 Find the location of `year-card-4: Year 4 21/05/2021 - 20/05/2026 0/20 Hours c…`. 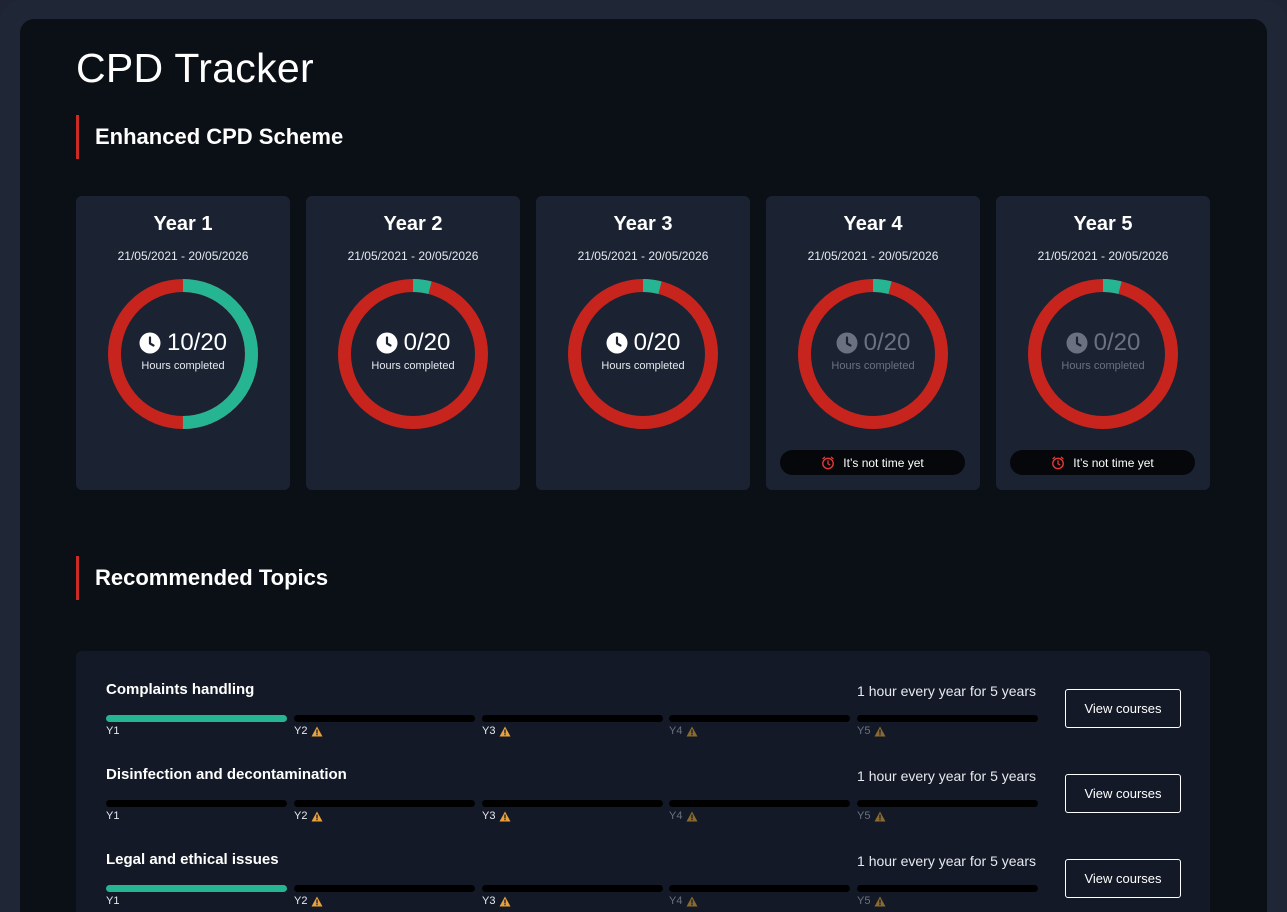

year-card-4: Year 4 21/05/2021 - 20/05/2026 0/20 Hours c… is located at coordinates (873, 343).